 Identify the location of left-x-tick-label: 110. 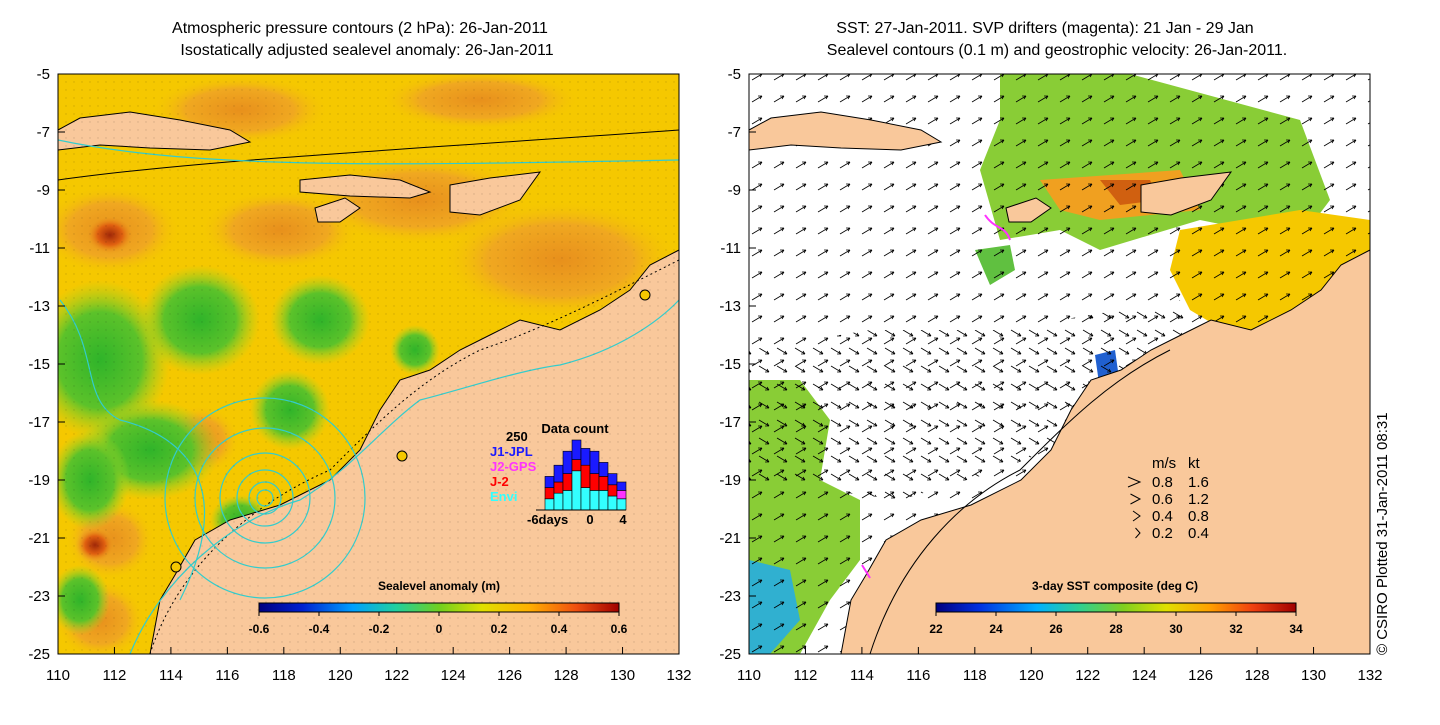
(58, 675).